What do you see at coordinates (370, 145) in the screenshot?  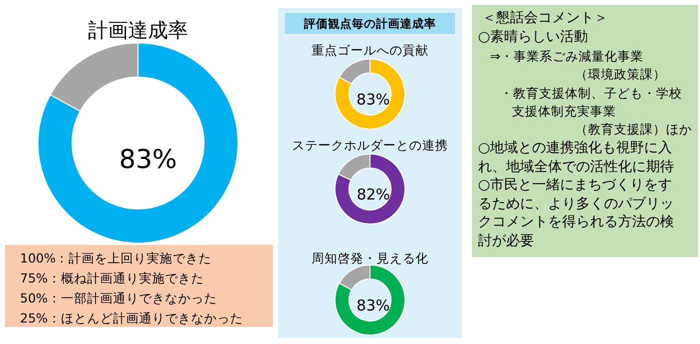 I see `chart-title: ステークホルダーとの連携` at bounding box center [370, 145].